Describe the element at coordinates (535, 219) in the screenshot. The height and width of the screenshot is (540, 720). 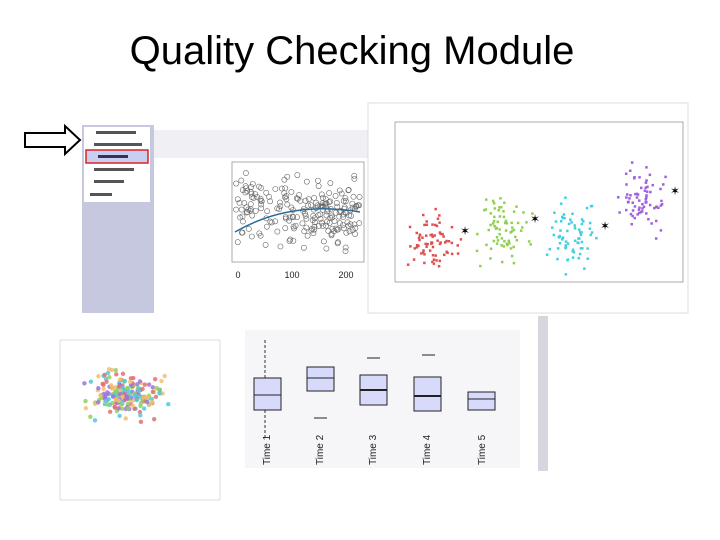
I see `centroid: ✶` at that location.